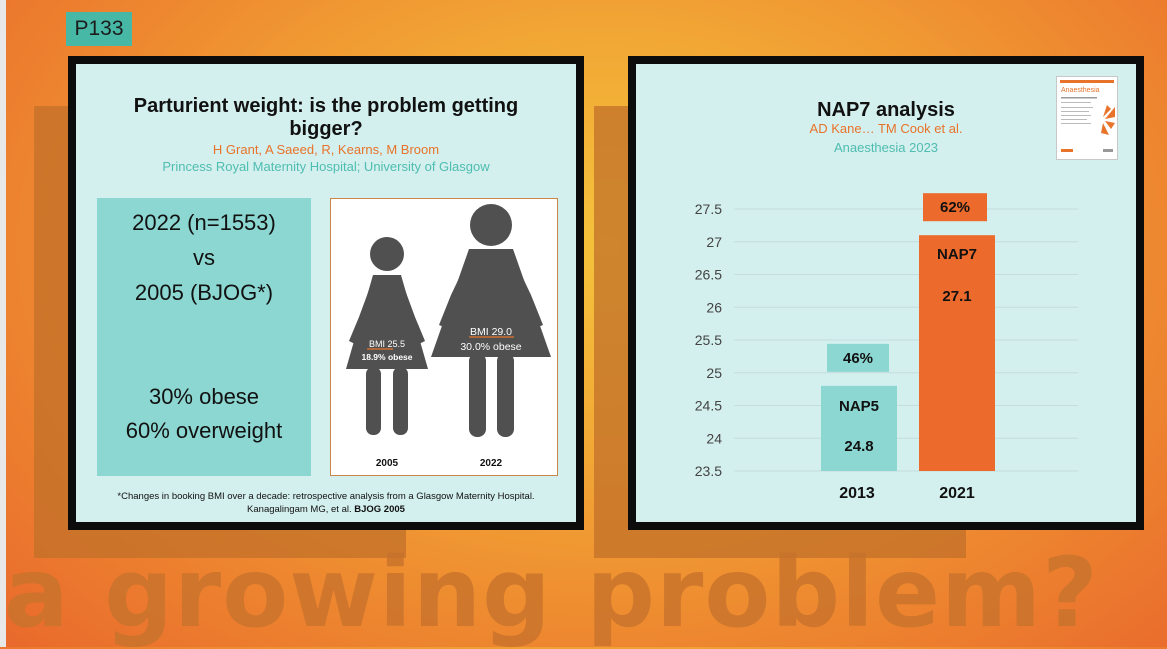 Image resolution: width=1167 pixels, height=649 pixels. Describe the element at coordinates (3, 323) in the screenshot. I see `window-edge` at that location.